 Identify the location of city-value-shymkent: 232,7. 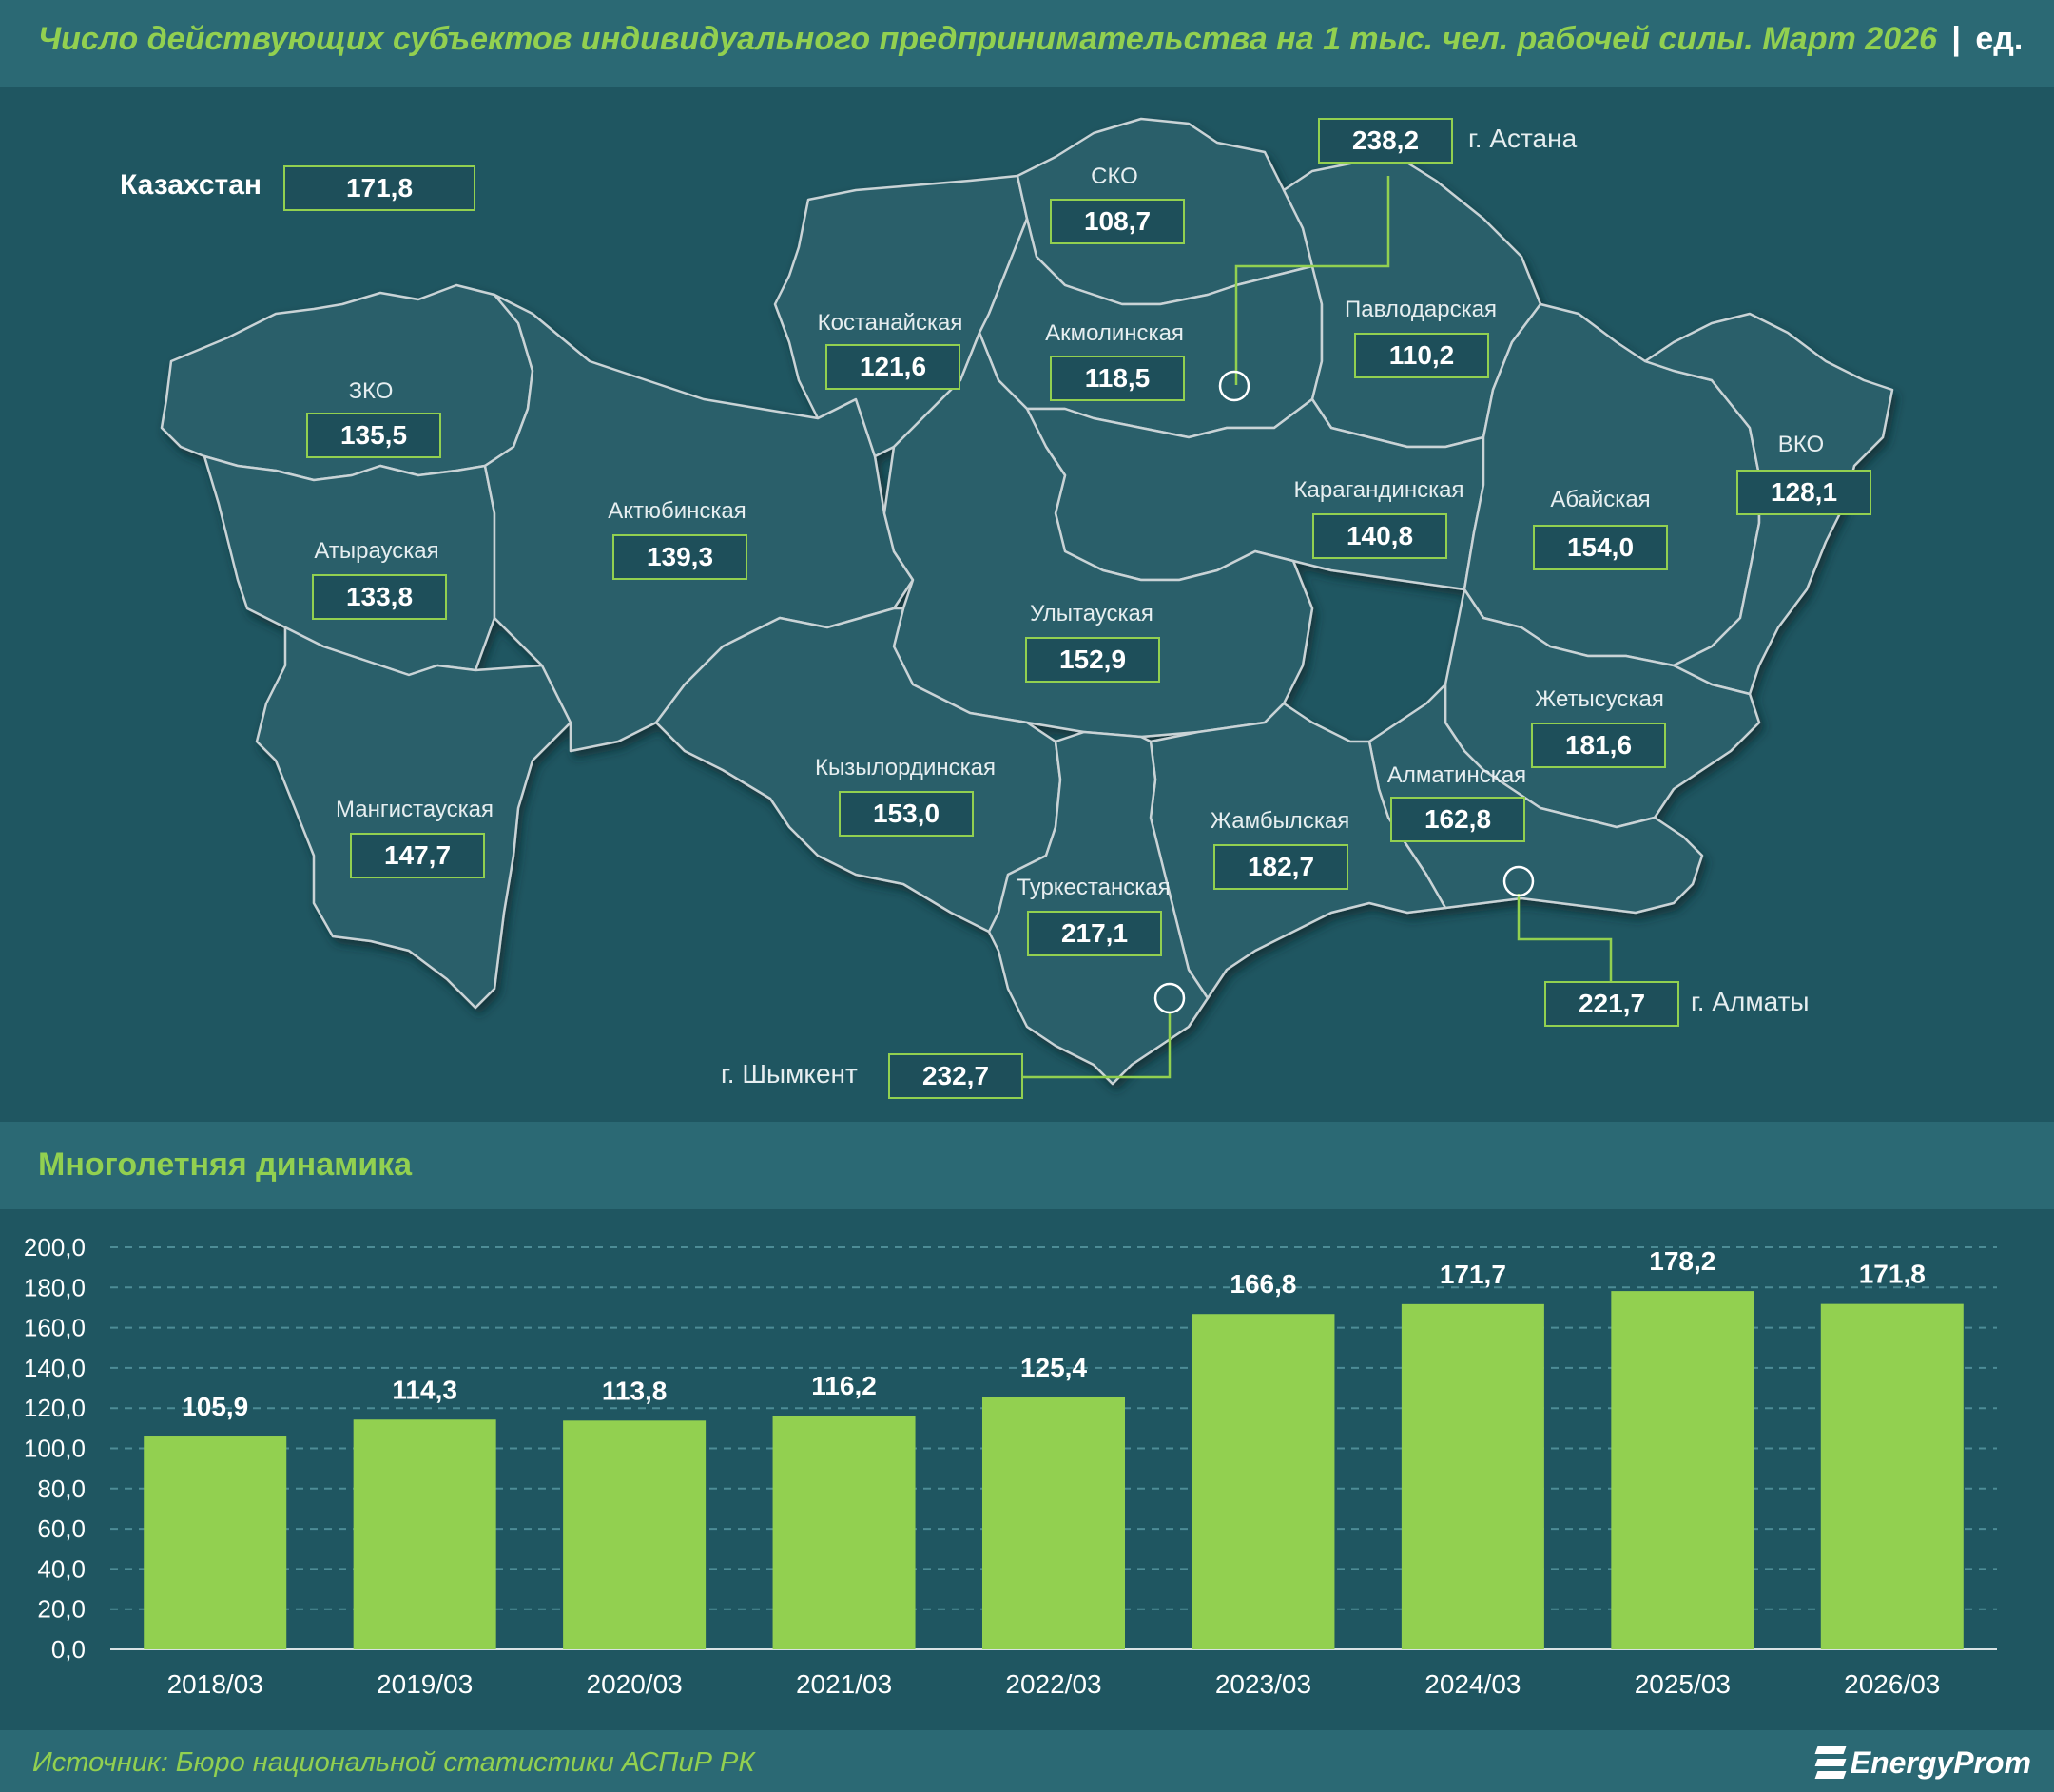
(955, 1076).